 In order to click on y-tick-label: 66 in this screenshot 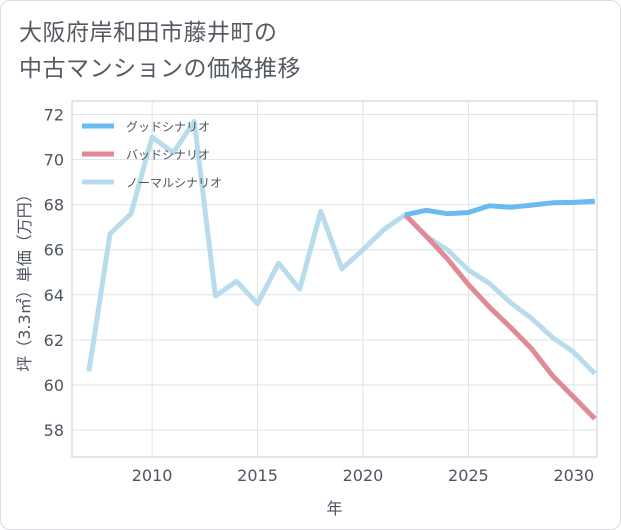, I will do `click(54, 250)`.